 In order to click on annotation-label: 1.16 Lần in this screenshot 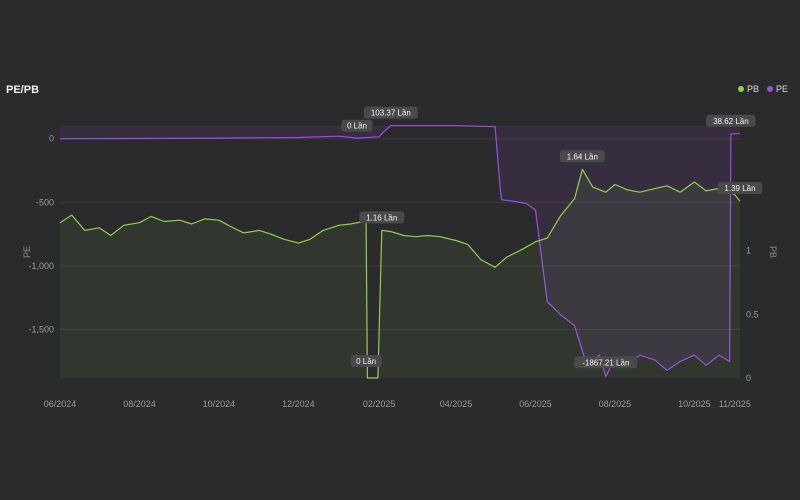, I will do `click(381, 217)`.